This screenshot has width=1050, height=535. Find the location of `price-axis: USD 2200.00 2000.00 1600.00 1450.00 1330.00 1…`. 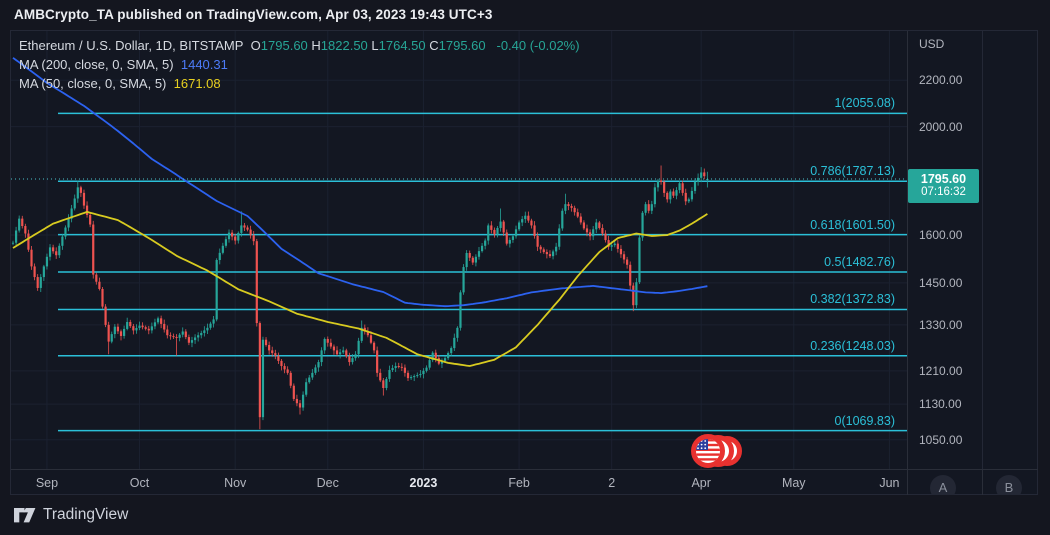

price-axis: USD 2200.00 2000.00 1600.00 1450.00 1330.00 1… is located at coordinates (944, 250).